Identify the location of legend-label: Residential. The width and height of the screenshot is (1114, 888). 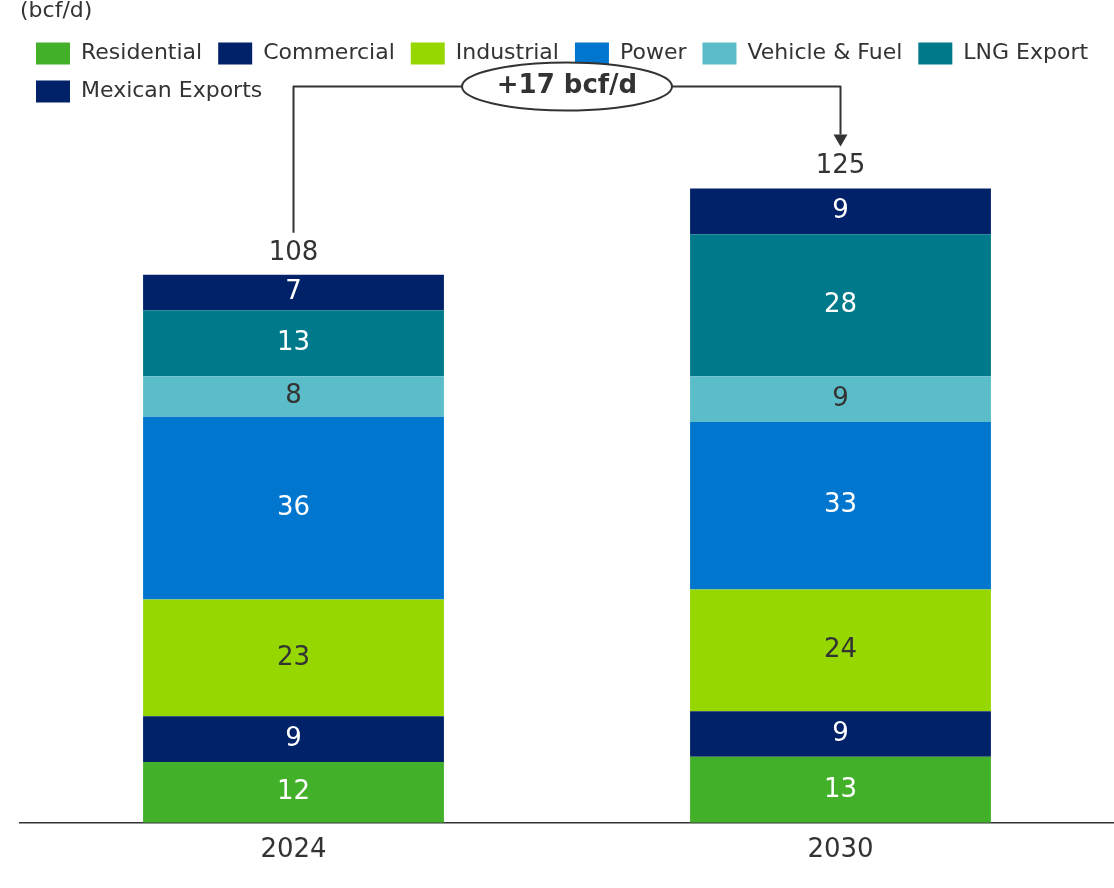
(142, 52).